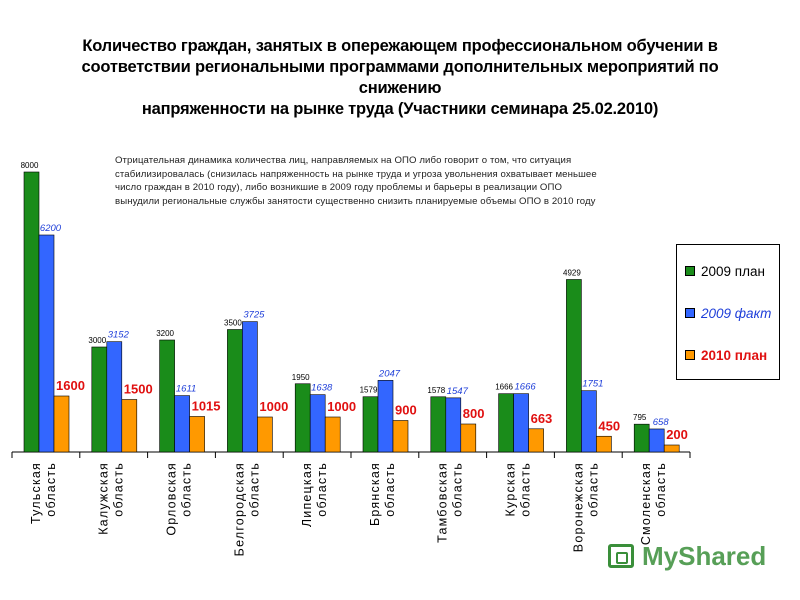  I want to click on category-label: Орловская, so click(172, 499).